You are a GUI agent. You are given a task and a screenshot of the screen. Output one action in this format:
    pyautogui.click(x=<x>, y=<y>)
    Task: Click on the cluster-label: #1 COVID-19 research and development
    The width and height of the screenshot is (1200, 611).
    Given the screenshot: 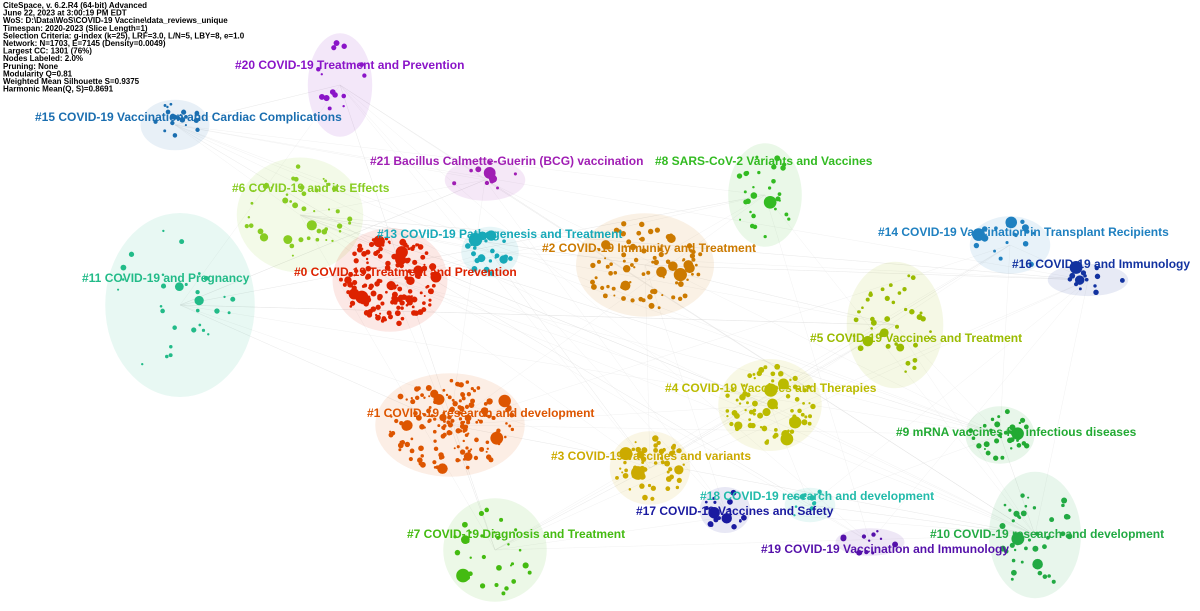 What is the action you would take?
    pyautogui.click(x=480, y=413)
    